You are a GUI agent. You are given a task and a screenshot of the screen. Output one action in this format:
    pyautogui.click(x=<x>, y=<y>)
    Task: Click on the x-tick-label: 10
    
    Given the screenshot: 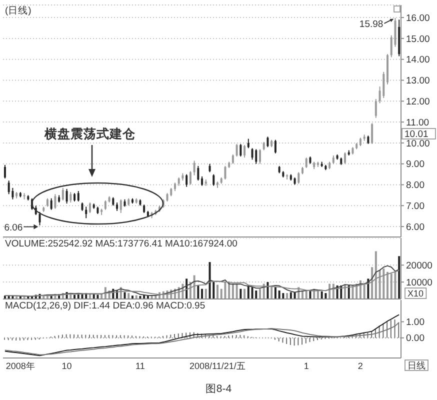 What is the action you would take?
    pyautogui.click(x=67, y=366)
    